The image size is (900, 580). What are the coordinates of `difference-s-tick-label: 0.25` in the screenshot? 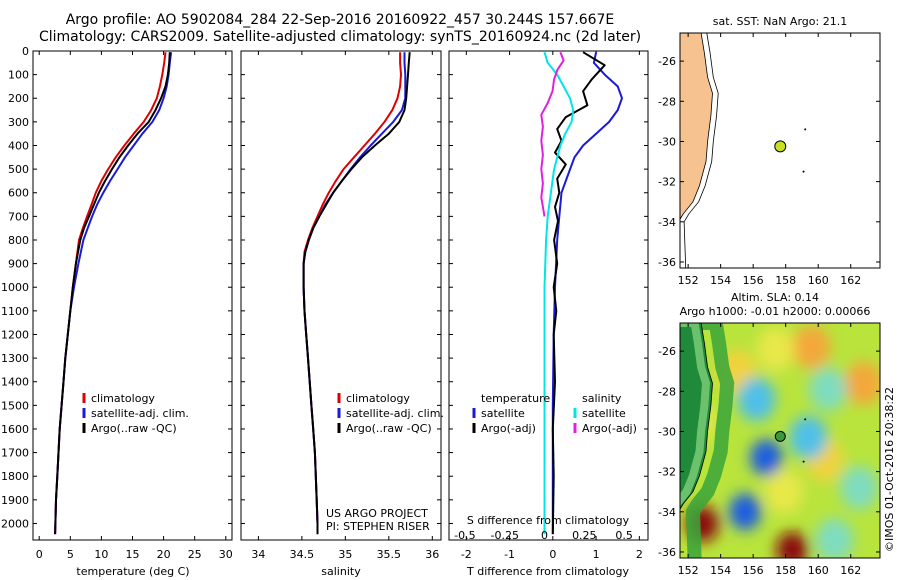 It's located at (584, 535).